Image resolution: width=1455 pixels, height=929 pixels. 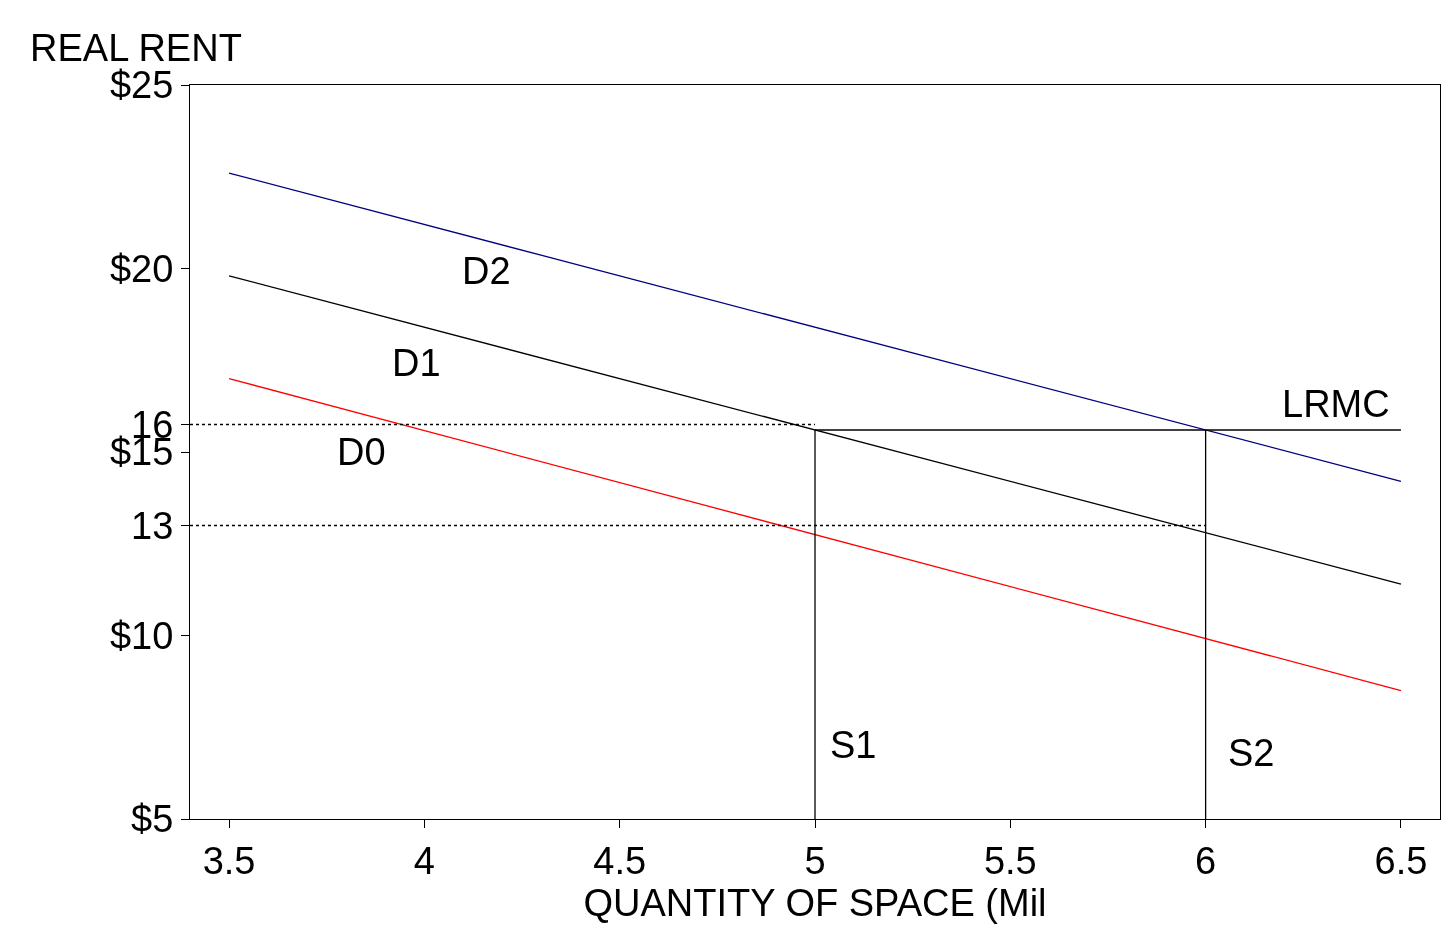 What do you see at coordinates (424, 860) in the screenshot?
I see `x-tick-label: 4` at bounding box center [424, 860].